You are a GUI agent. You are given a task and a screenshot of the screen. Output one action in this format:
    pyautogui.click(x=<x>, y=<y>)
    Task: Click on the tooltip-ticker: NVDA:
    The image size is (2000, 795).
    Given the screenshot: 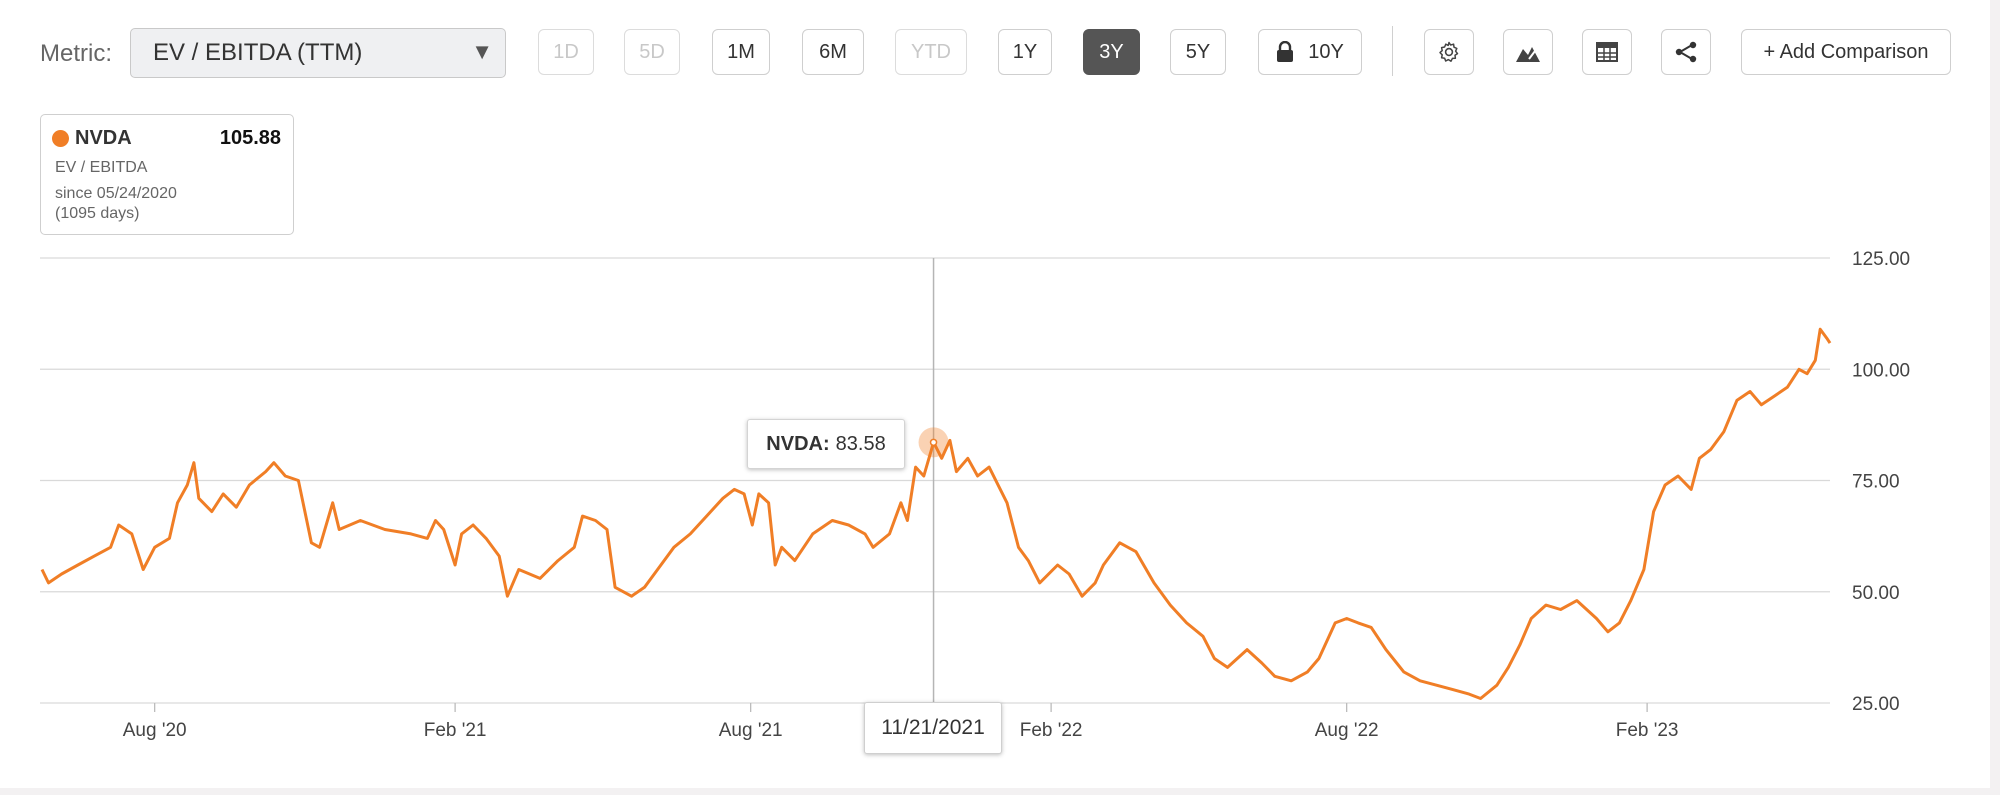 What is the action you would take?
    pyautogui.click(x=798, y=443)
    